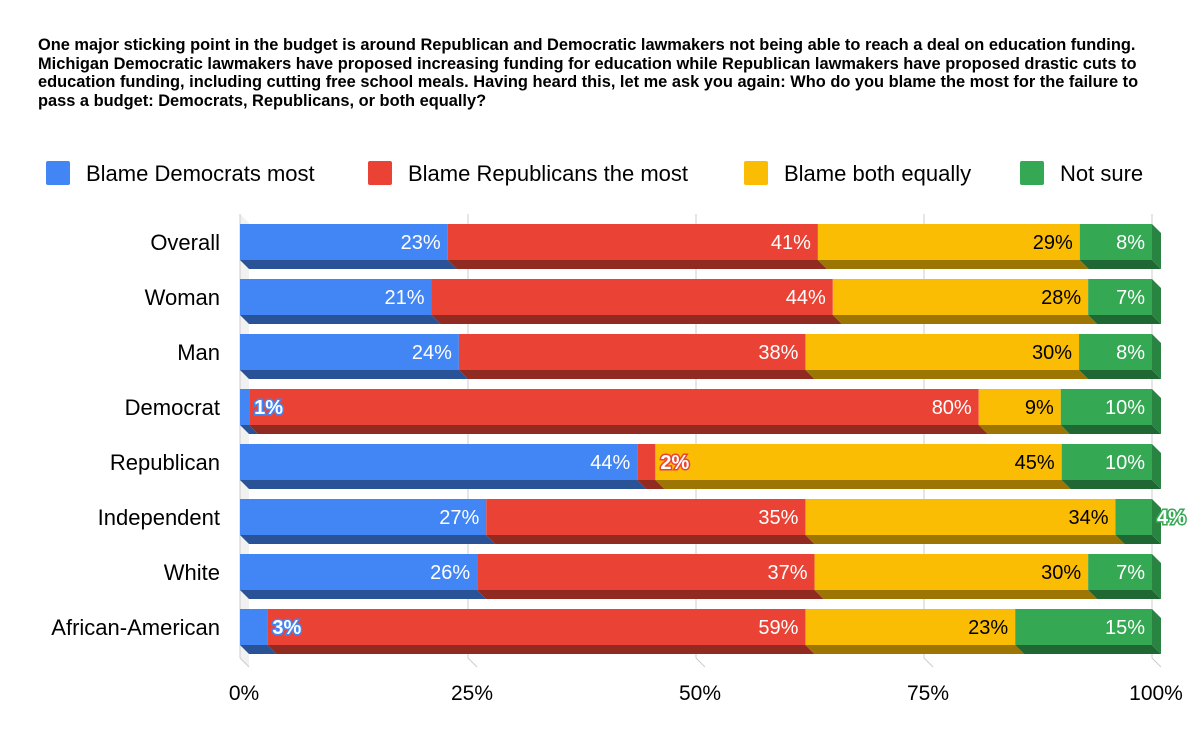 The height and width of the screenshot is (742, 1200). What do you see at coordinates (1125, 463) in the screenshot?
I see `value-label-4-3: 10%` at bounding box center [1125, 463].